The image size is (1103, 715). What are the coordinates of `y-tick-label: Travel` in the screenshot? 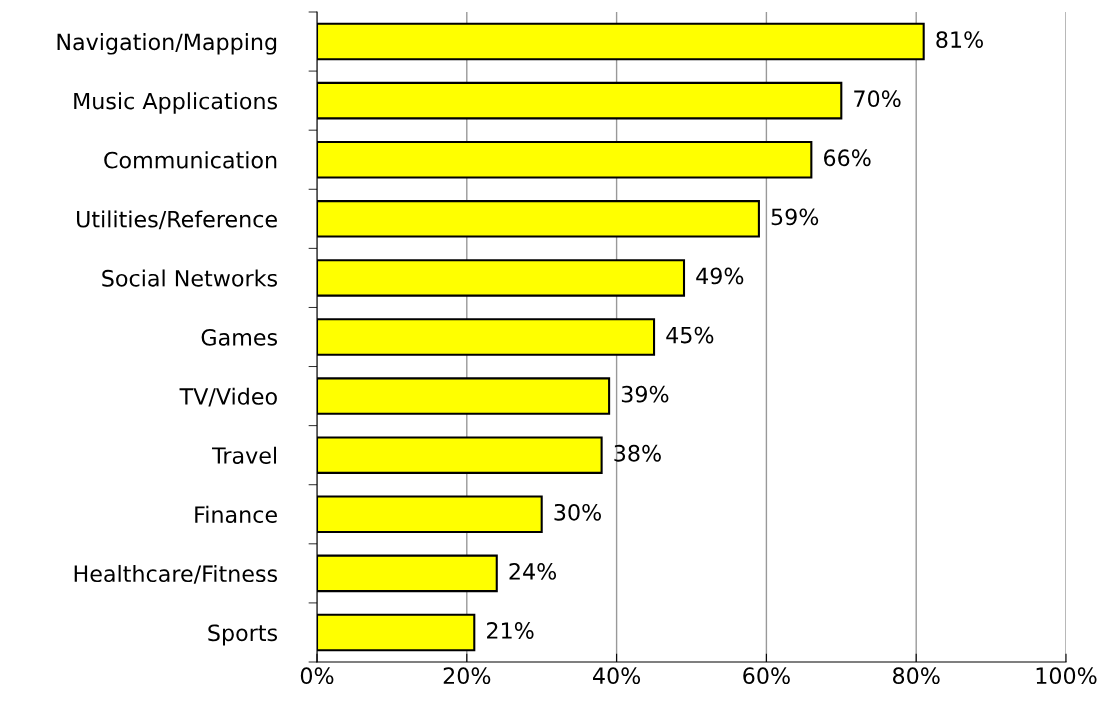 It's located at (244, 455).